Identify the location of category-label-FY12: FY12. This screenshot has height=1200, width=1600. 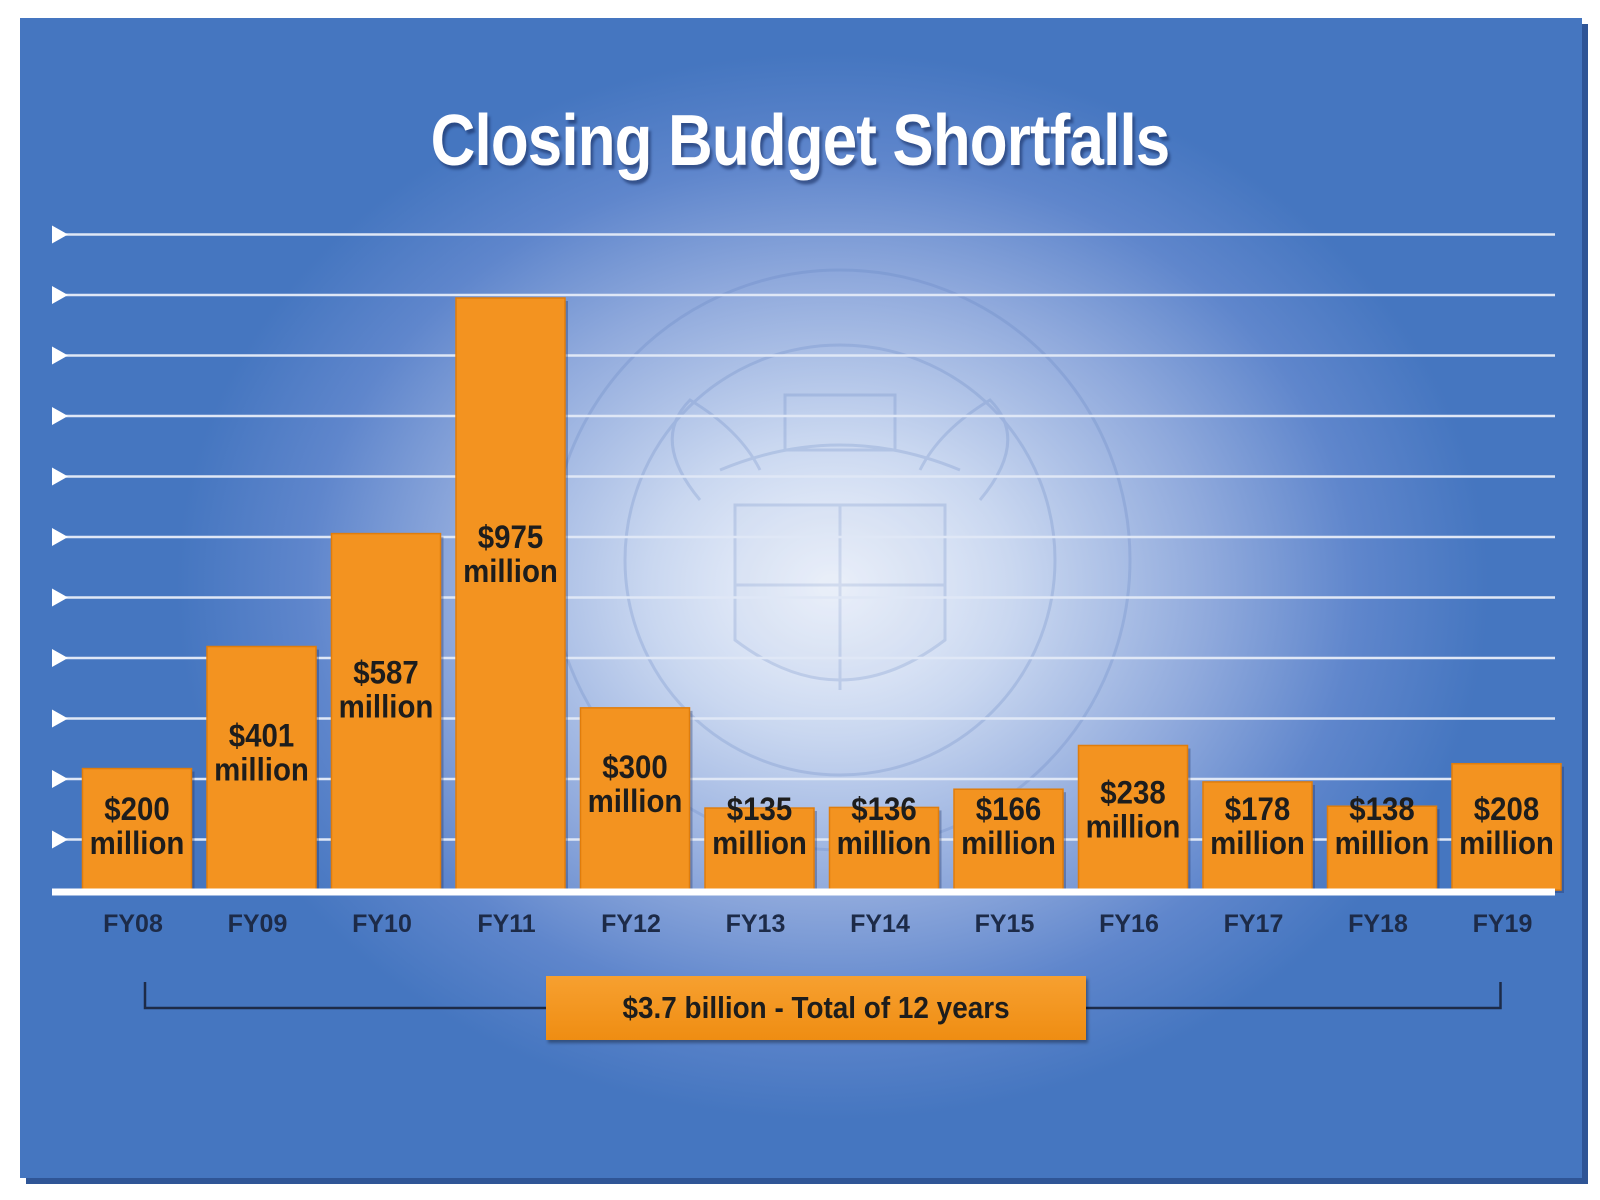
(631, 924).